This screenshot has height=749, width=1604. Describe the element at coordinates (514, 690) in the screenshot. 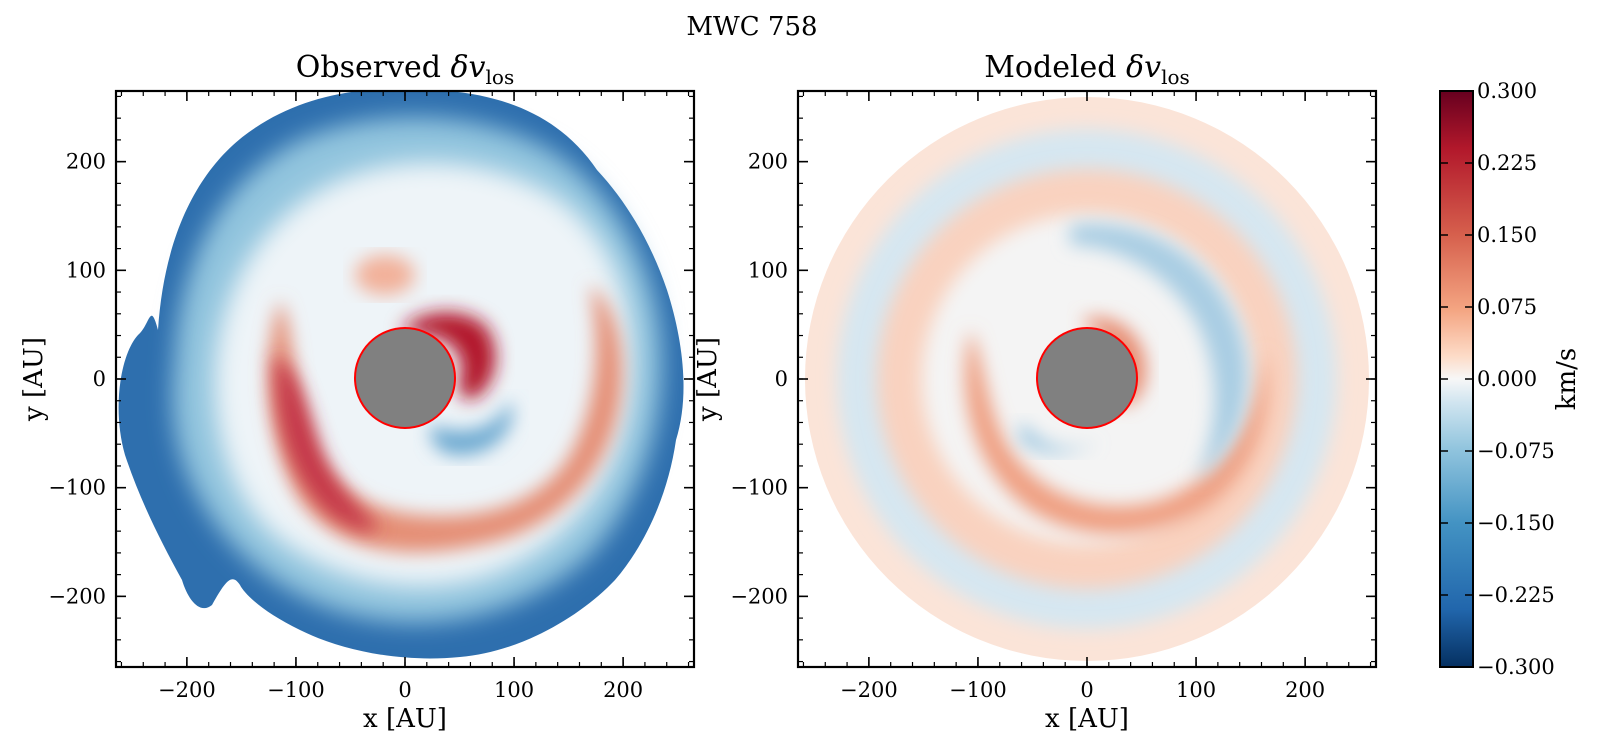

I see `observed-xtick-label: 100` at that location.